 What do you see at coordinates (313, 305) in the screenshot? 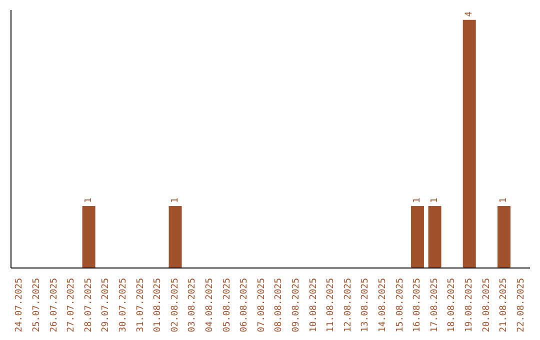
I see `x-tick-label: 10.08.2025` at bounding box center [313, 305].